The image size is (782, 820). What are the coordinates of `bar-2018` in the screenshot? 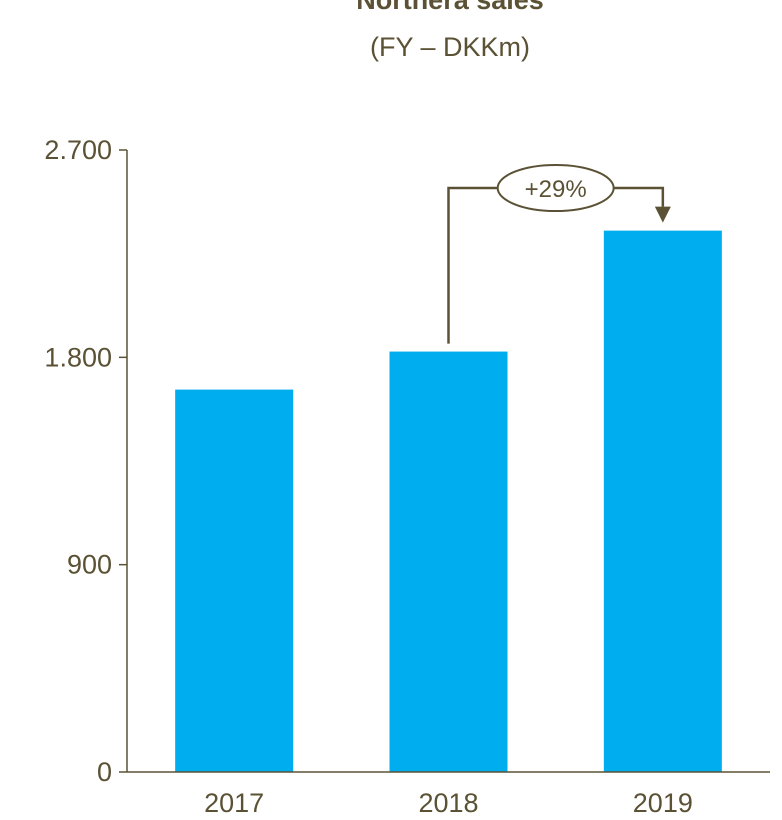 It's located at (448, 561).